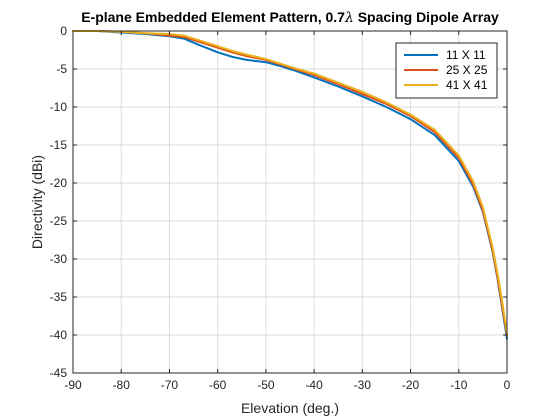 The height and width of the screenshot is (420, 560). What do you see at coordinates (466, 55) in the screenshot?
I see `legend-entry-label: 11 X 11` at bounding box center [466, 55].